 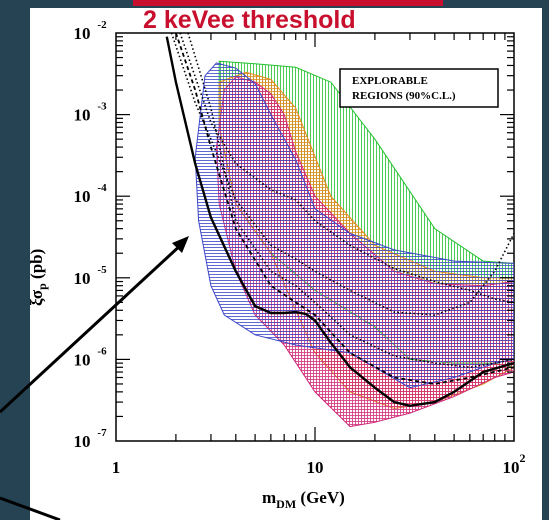 What do you see at coordinates (419, 88) in the screenshot?
I see `legend-box` at bounding box center [419, 88].